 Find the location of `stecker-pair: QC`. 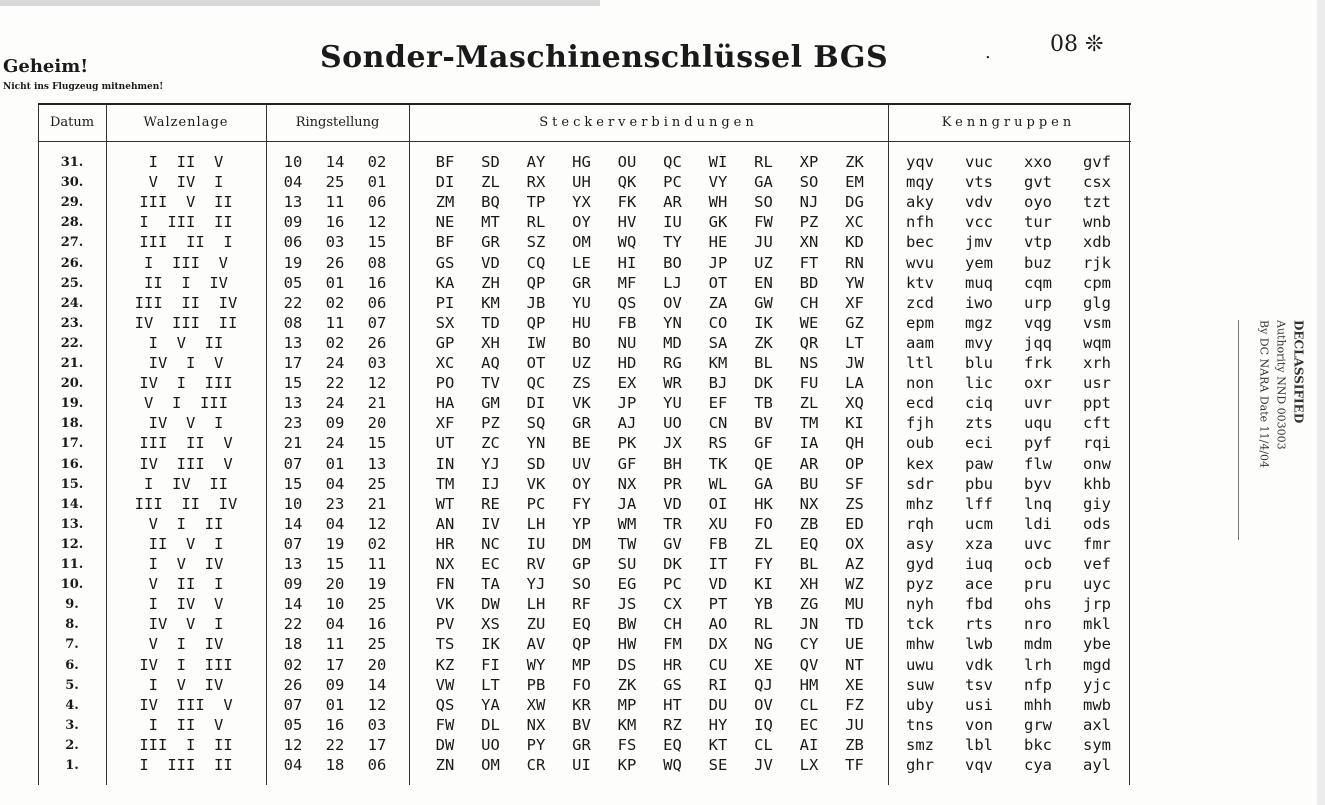

stecker-pair: QC is located at coordinates (672, 162).